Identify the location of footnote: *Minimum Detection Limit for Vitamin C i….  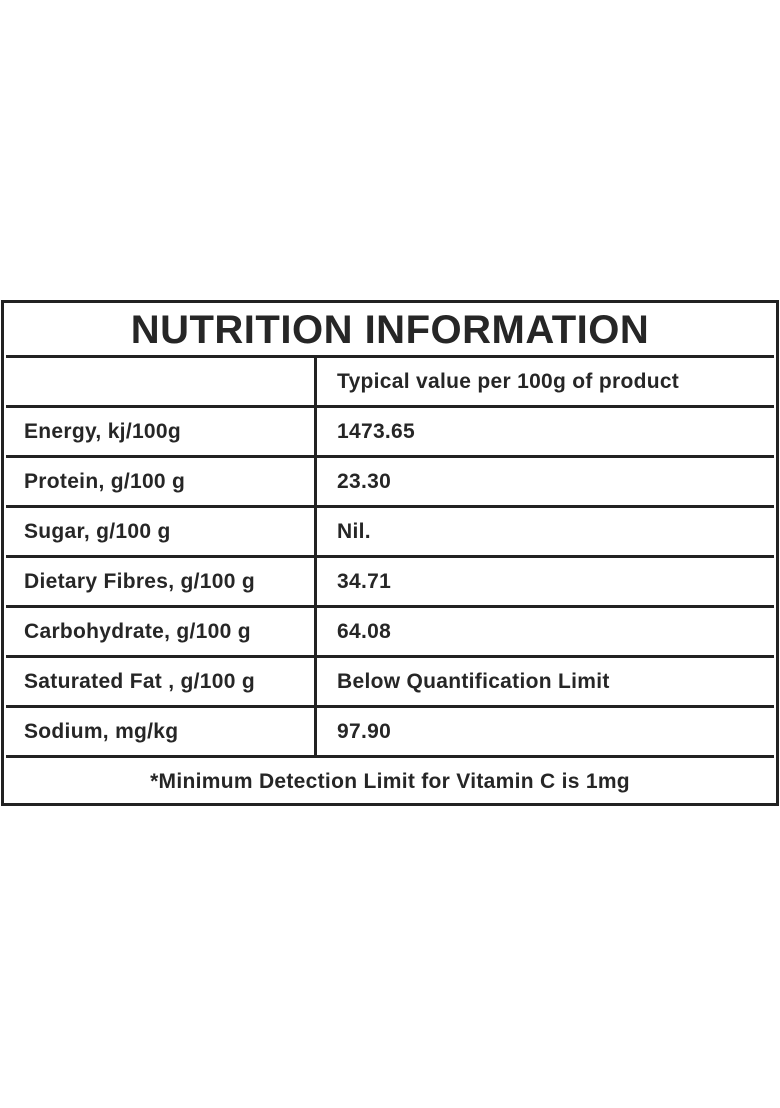
(390, 780).